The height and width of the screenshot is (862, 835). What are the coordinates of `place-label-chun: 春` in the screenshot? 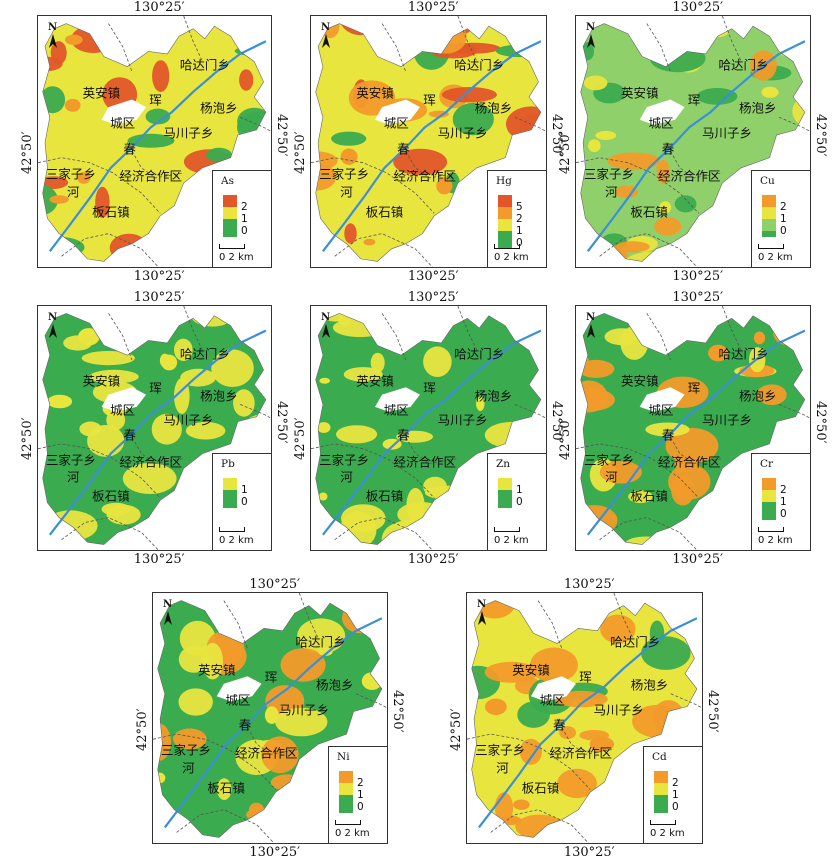 It's located at (668, 435).